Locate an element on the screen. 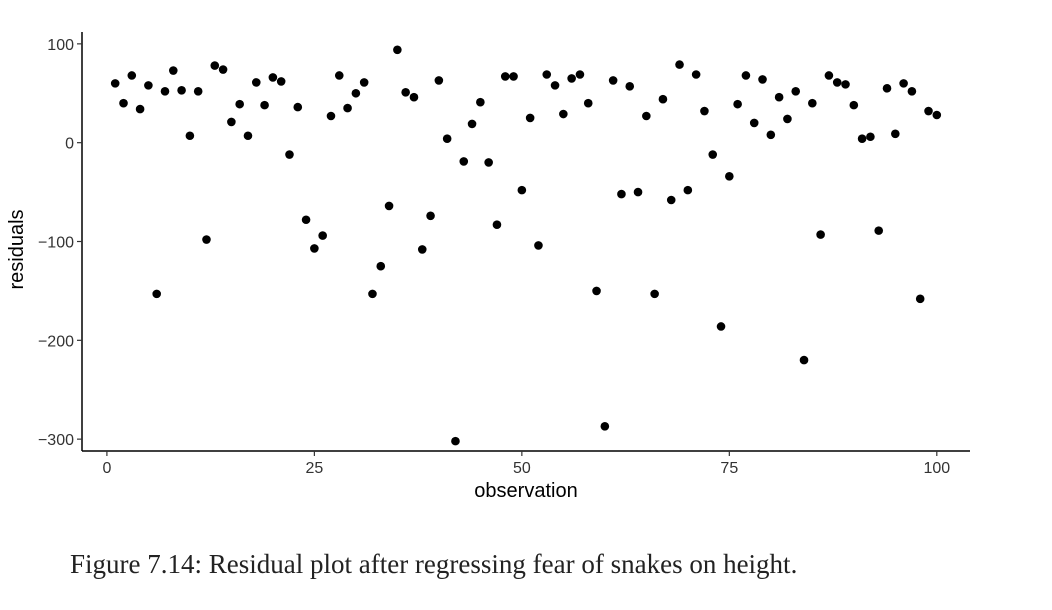 Image resolution: width=1052 pixels, height=610 pixels. y-tick-label: 100 is located at coordinates (60, 45).